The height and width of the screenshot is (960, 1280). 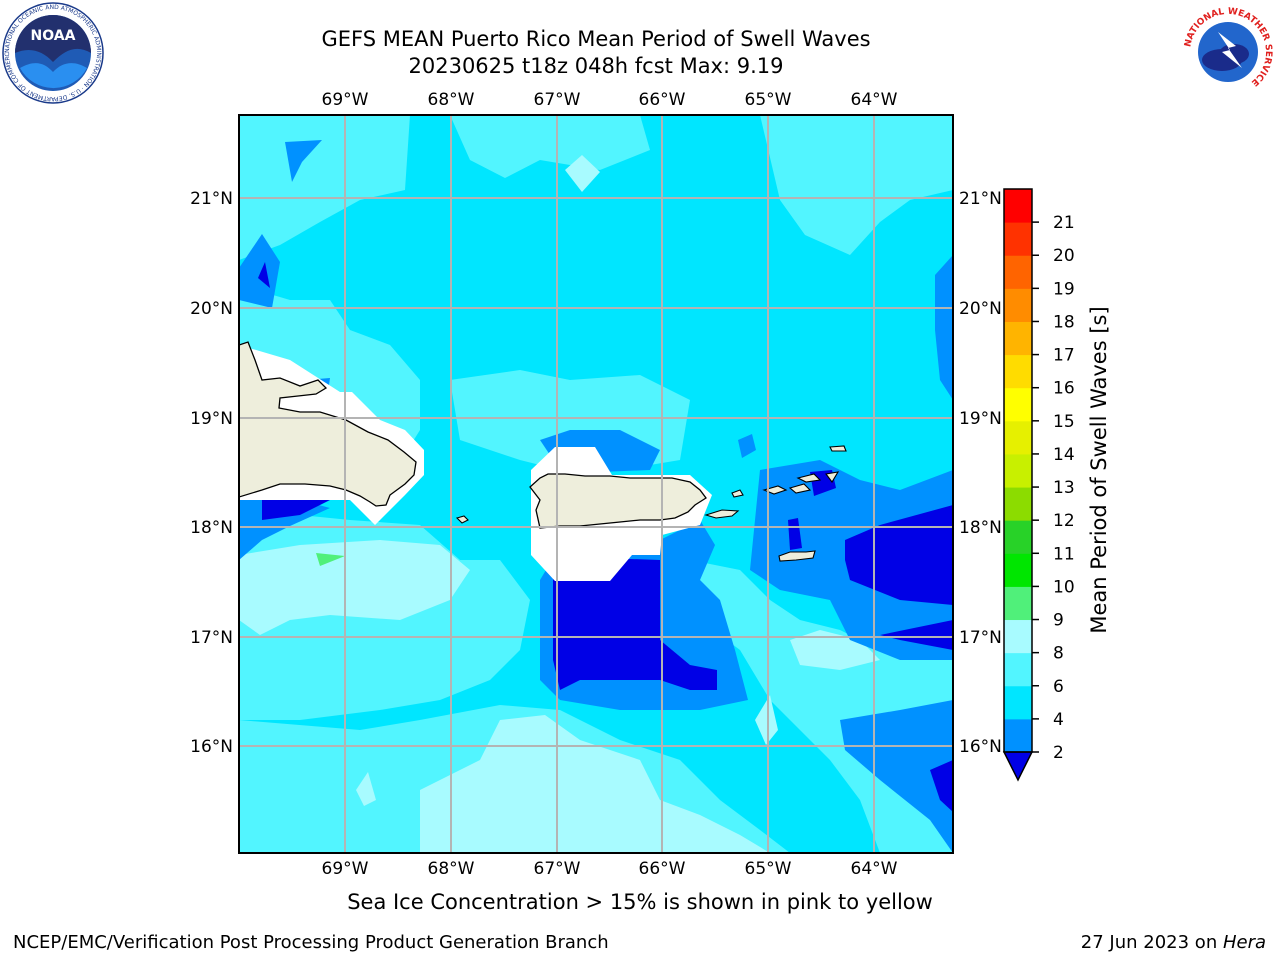 I want to click on colorbar-tick-label: 9, so click(x=1058, y=621).